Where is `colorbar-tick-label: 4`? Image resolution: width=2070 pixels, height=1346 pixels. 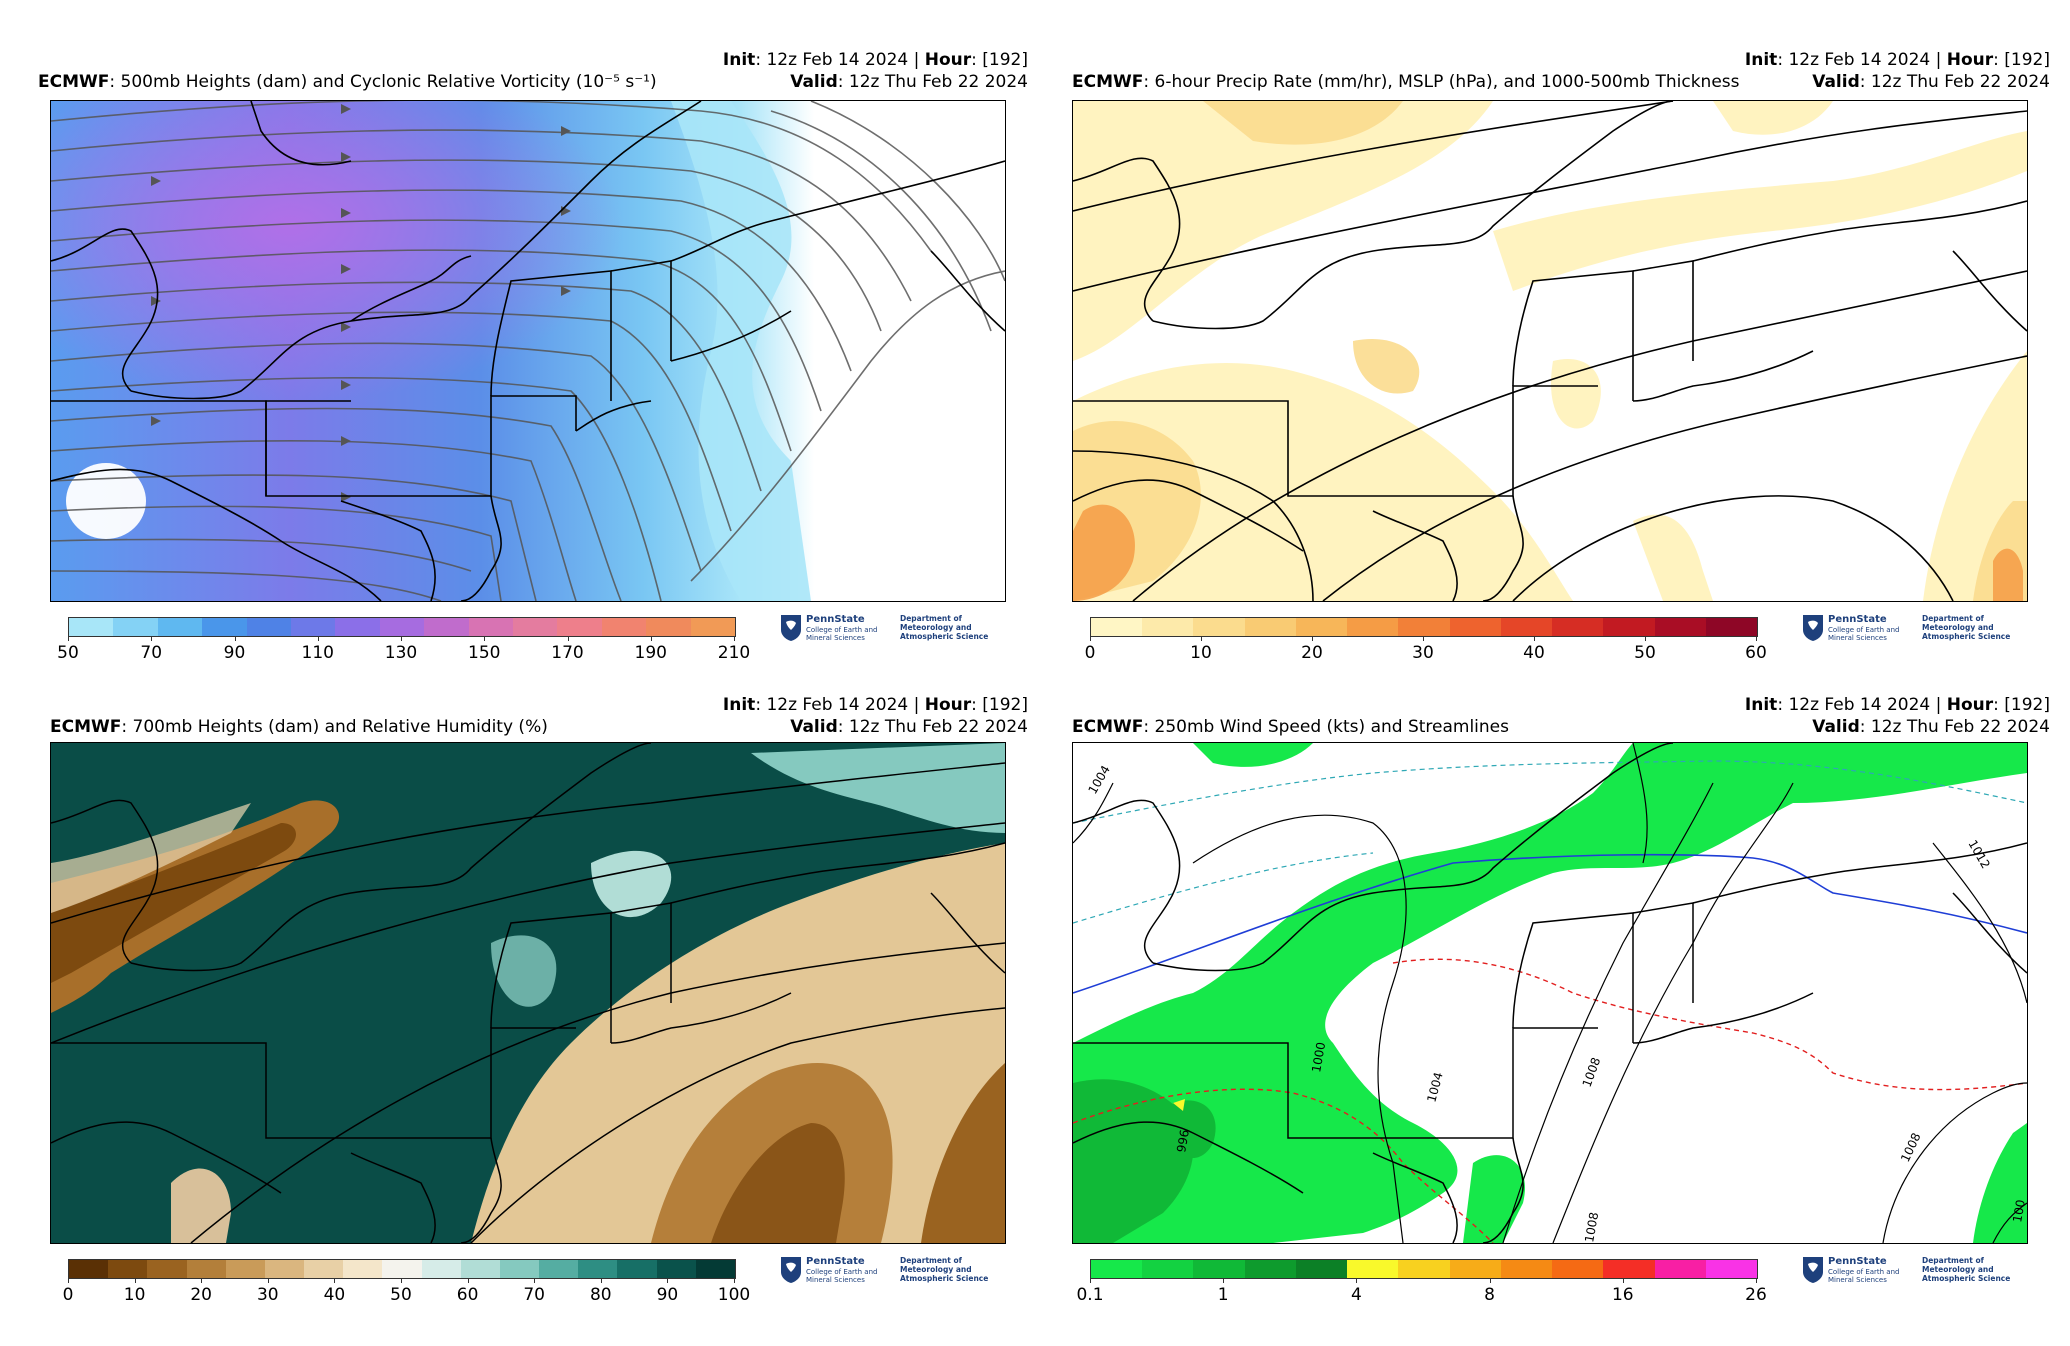 colorbar-tick-label: 4 is located at coordinates (1356, 1295).